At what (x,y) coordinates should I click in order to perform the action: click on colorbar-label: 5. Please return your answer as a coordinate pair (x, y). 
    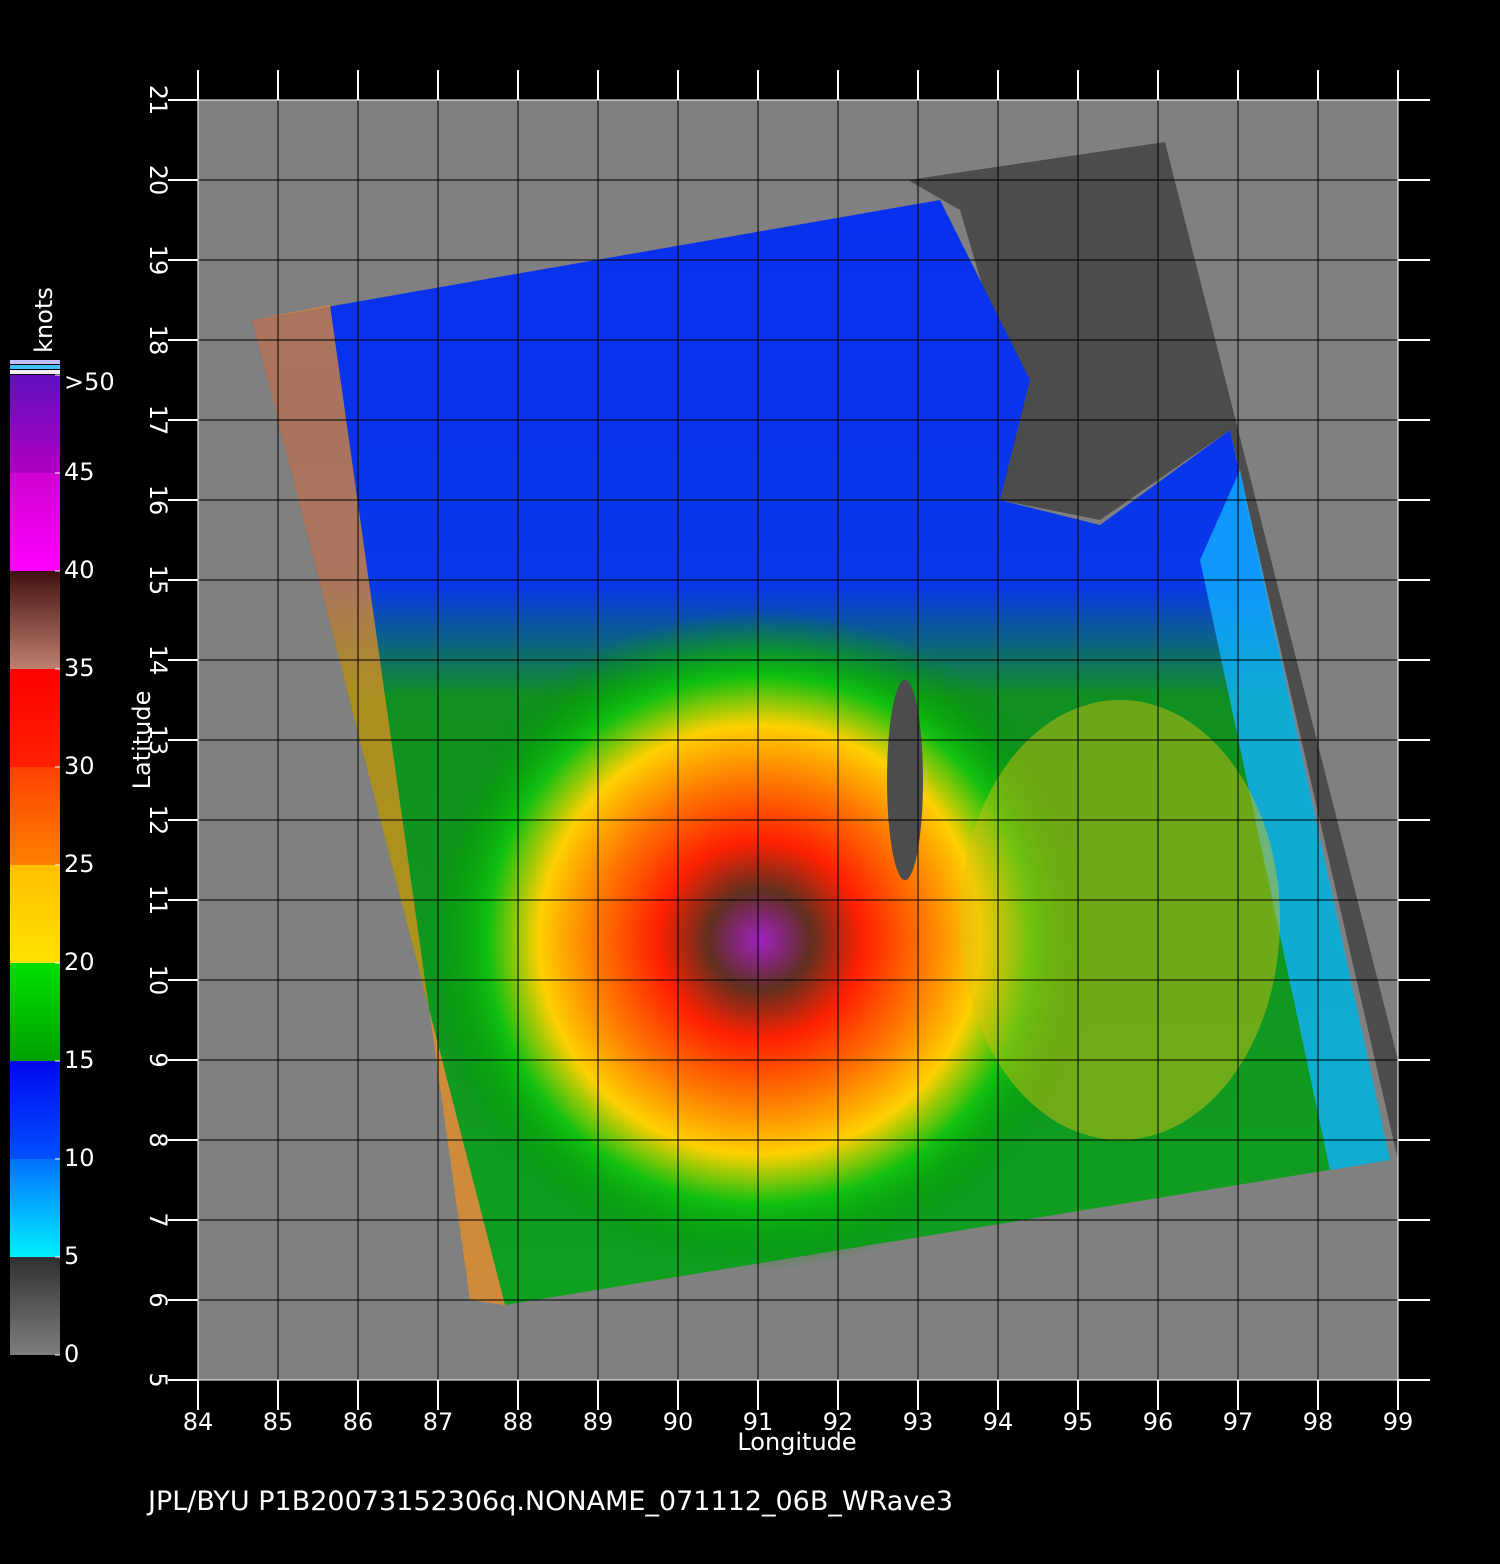
    Looking at the image, I should click on (71, 1256).